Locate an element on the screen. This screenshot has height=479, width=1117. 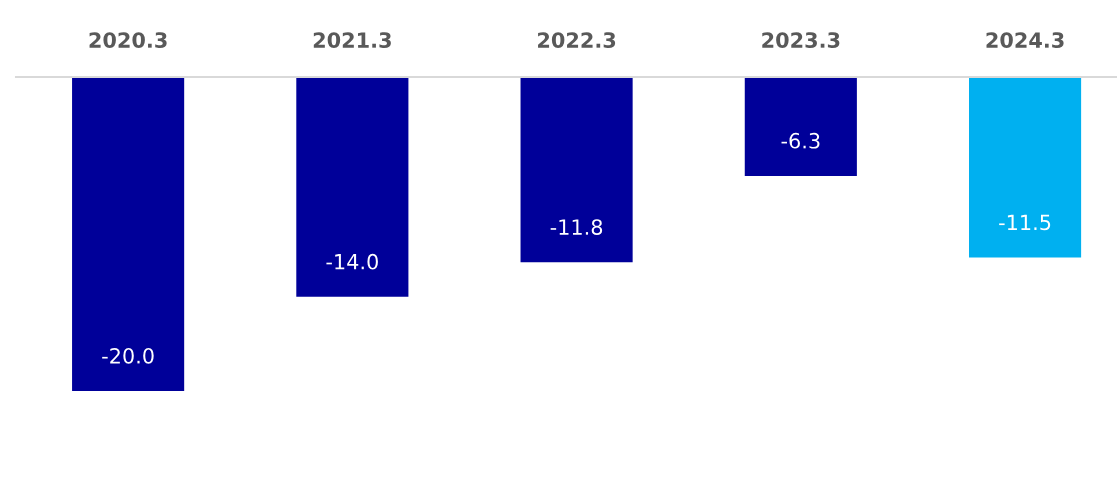
x-tick-label: 2020.3 is located at coordinates (128, 40).